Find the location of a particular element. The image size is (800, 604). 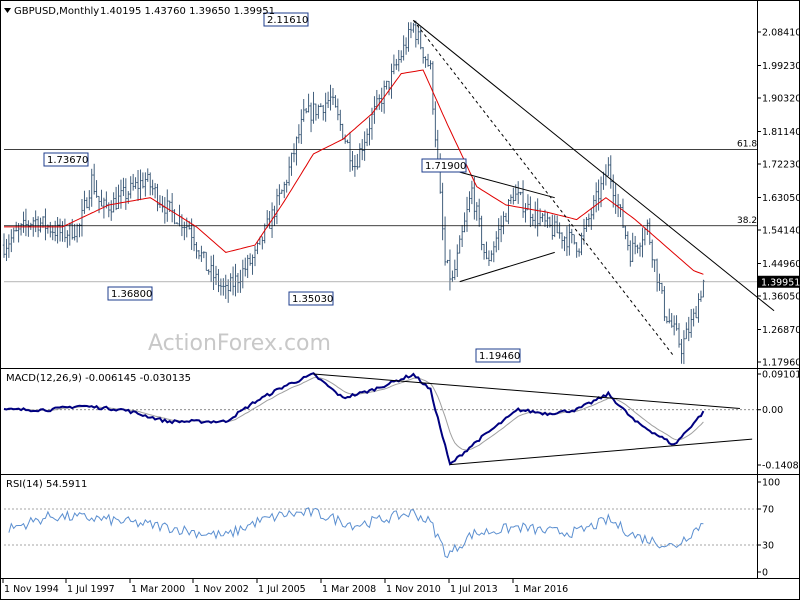

current-price-label: 1.39951 is located at coordinates (780, 282).